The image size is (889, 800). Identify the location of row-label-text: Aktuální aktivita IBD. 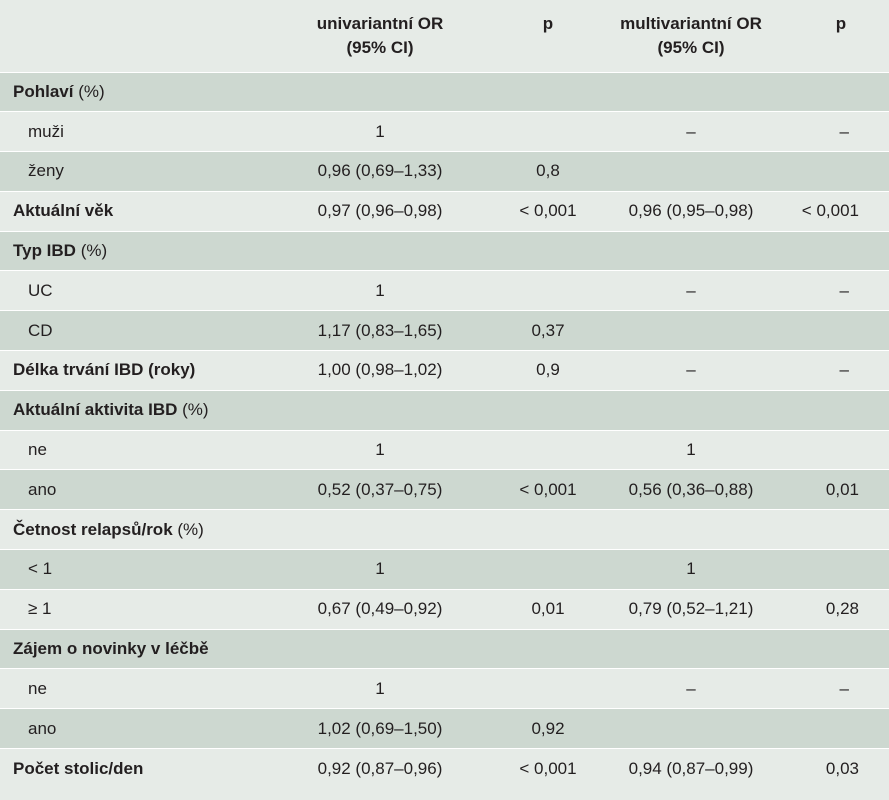
(95, 410).